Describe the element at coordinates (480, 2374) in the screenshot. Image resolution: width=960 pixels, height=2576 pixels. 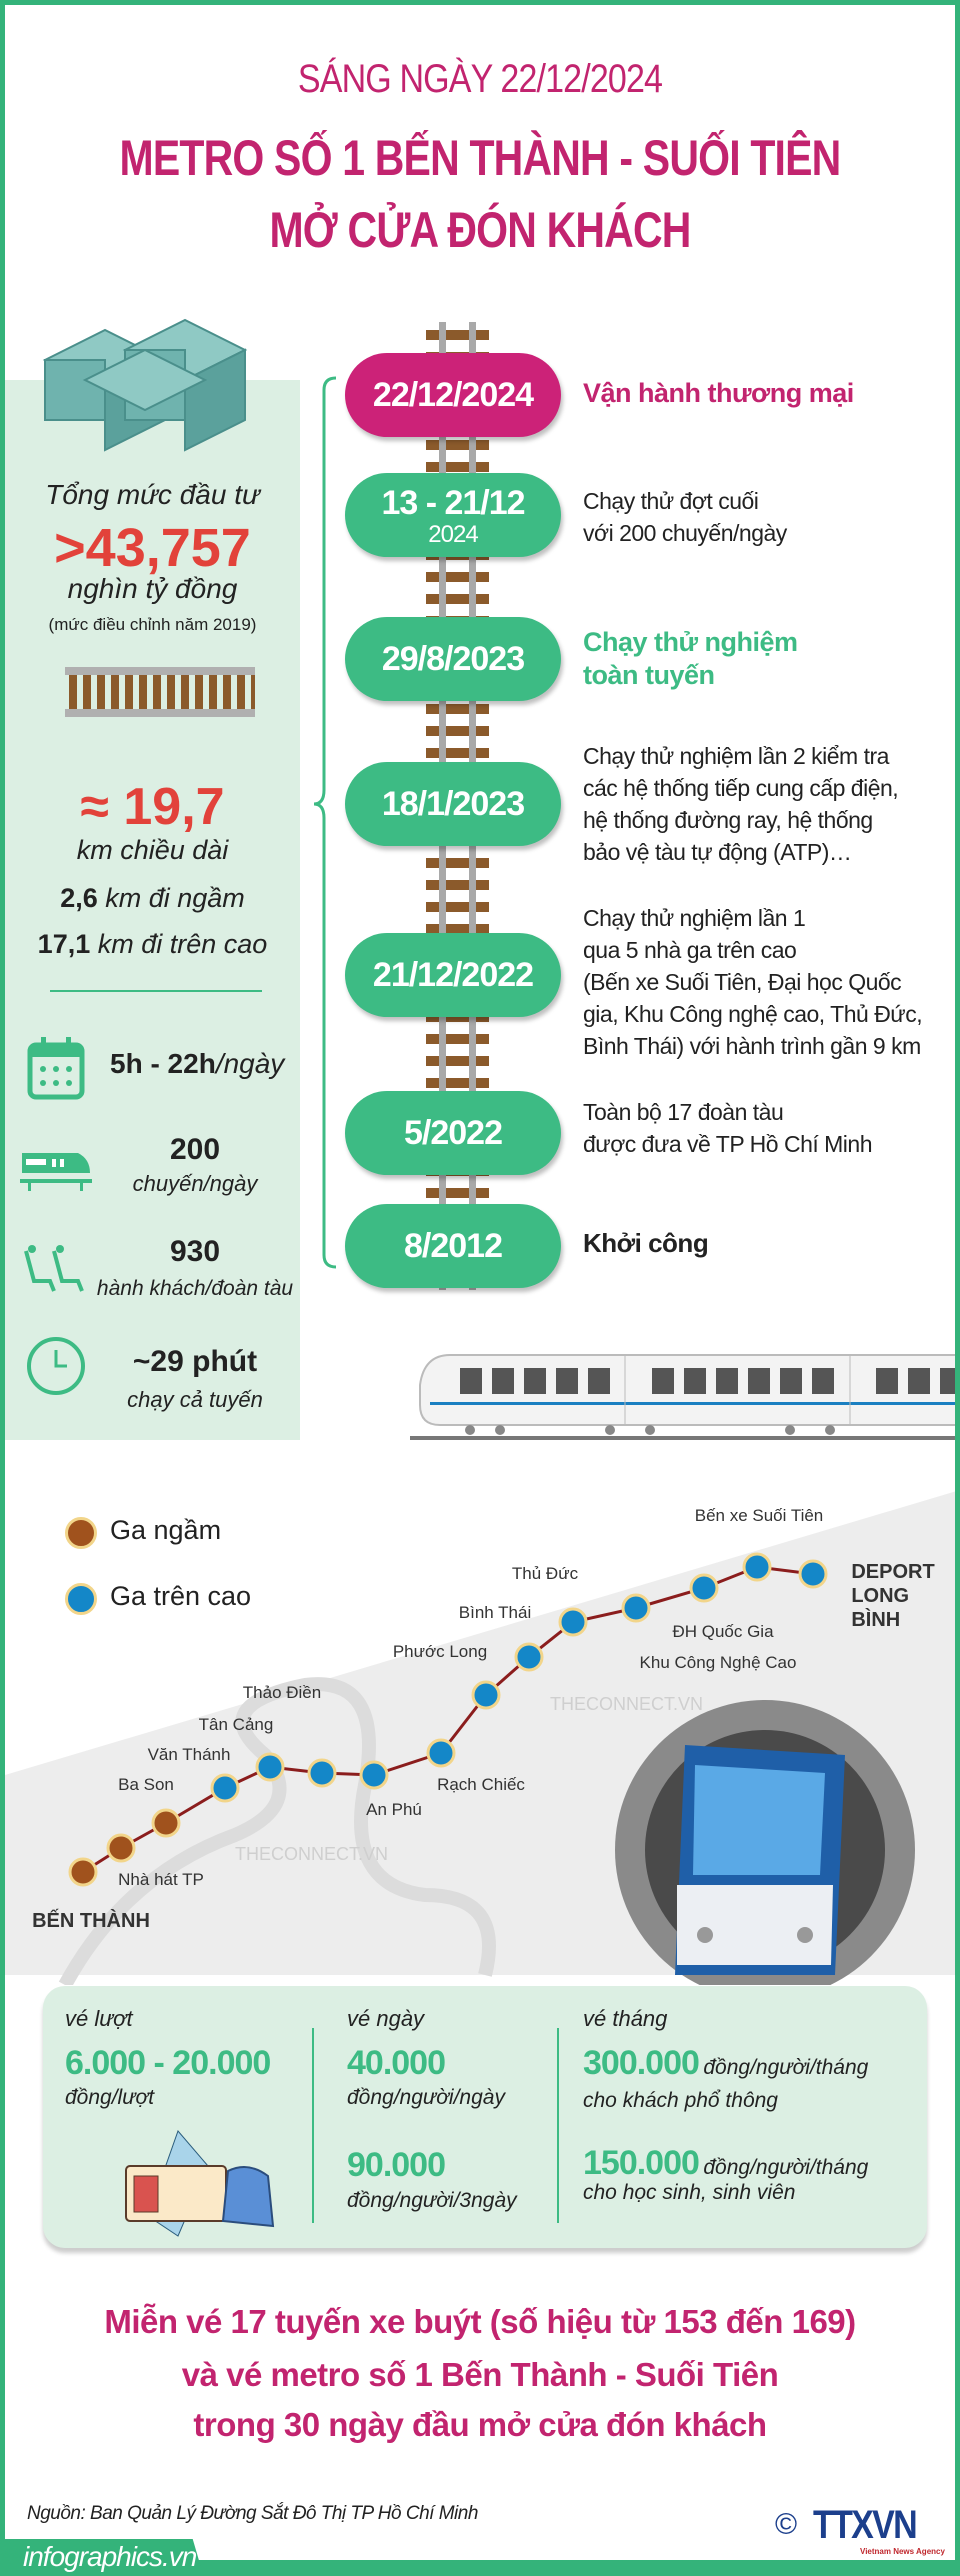
I see `promo-line-2: và vé metro số 1 Bến Thành - Suối Tiên` at that location.